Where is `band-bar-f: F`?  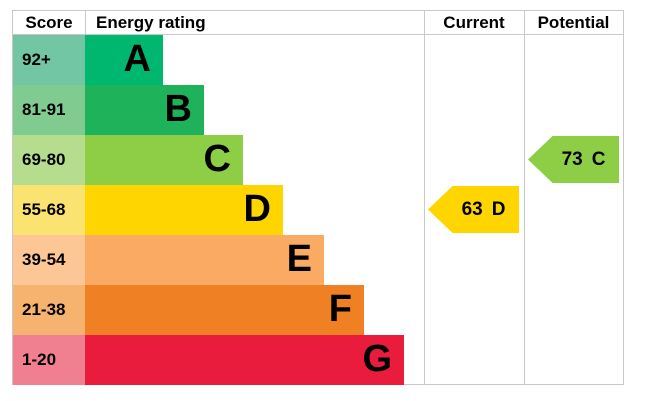
band-bar-f: F is located at coordinates (224, 310).